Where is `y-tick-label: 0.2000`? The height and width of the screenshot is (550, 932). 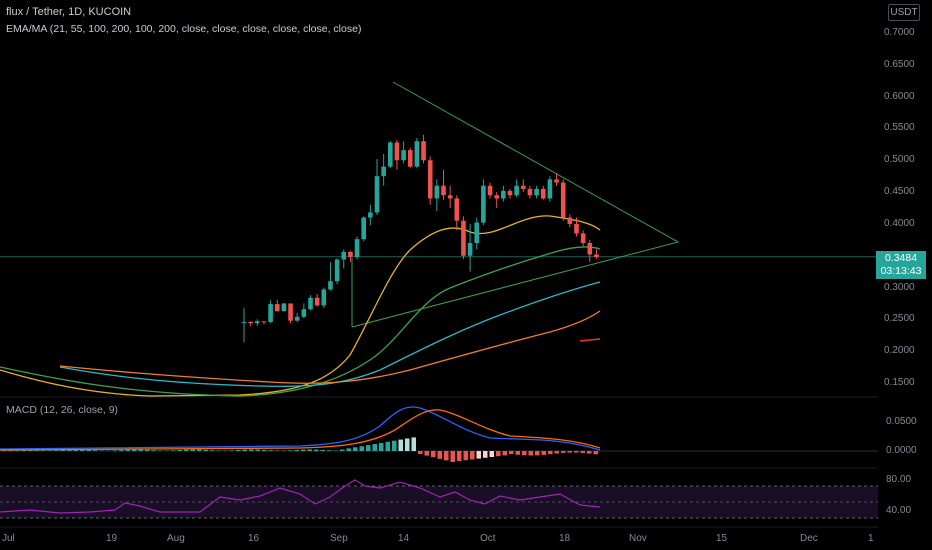 y-tick-label: 0.2000 is located at coordinates (899, 351).